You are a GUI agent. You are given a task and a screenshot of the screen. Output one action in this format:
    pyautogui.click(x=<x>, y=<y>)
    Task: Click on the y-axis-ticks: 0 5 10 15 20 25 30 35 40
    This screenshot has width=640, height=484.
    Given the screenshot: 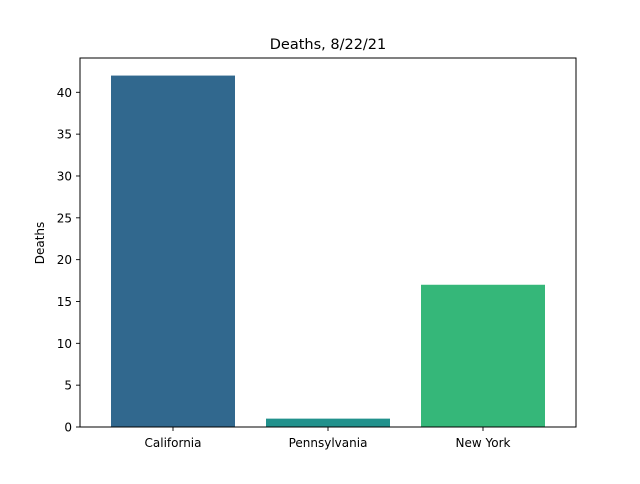 What is the action you would take?
    pyautogui.click(x=68, y=260)
    